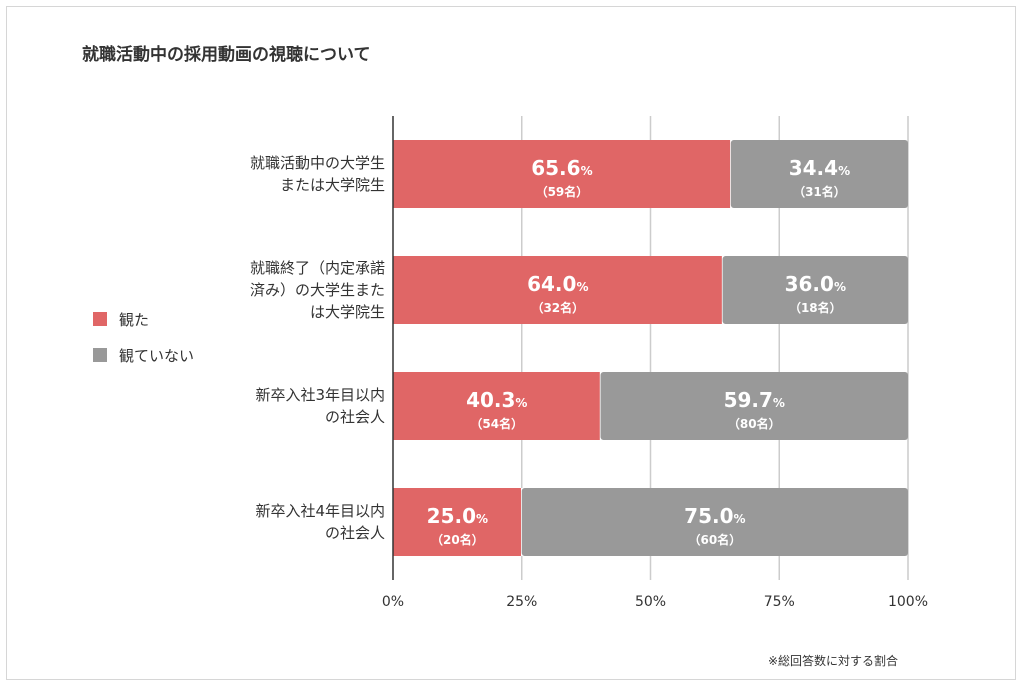 The image size is (1024, 688). What do you see at coordinates (908, 602) in the screenshot?
I see `x-tick-label: 100%` at bounding box center [908, 602].